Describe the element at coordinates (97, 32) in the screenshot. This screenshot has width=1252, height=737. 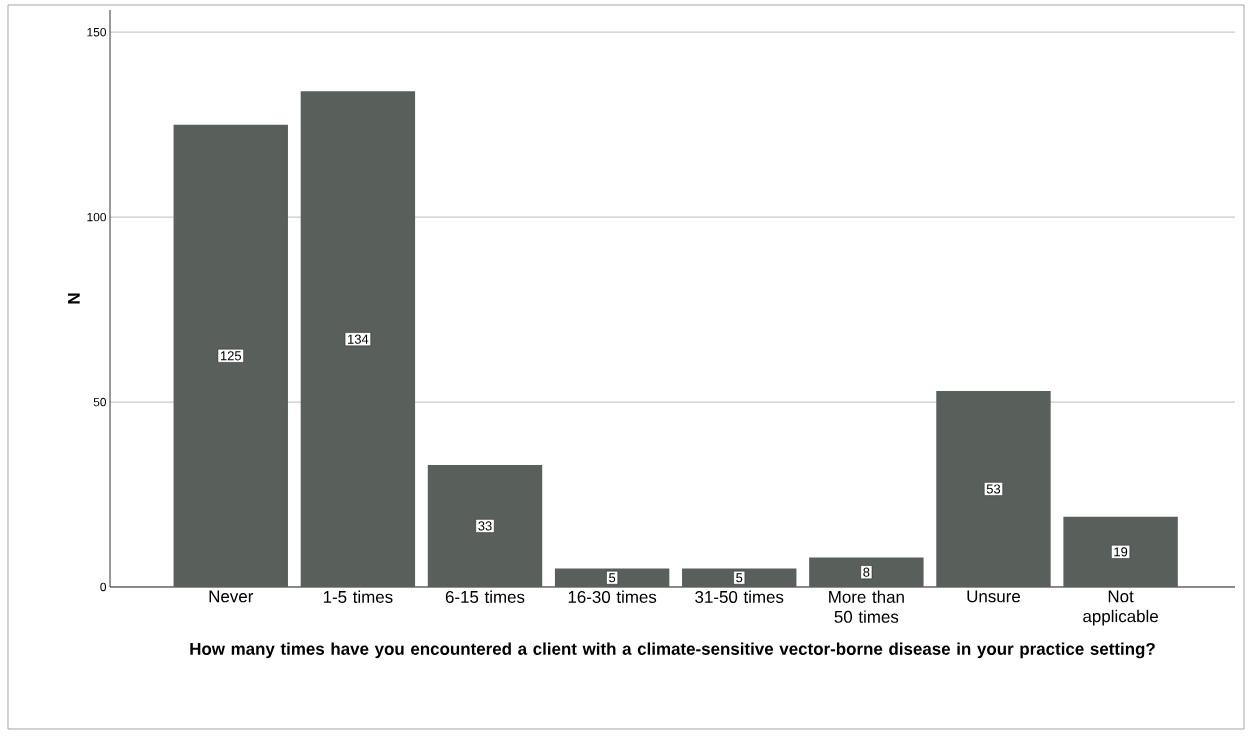
I see `y-tick-label: 150` at that location.